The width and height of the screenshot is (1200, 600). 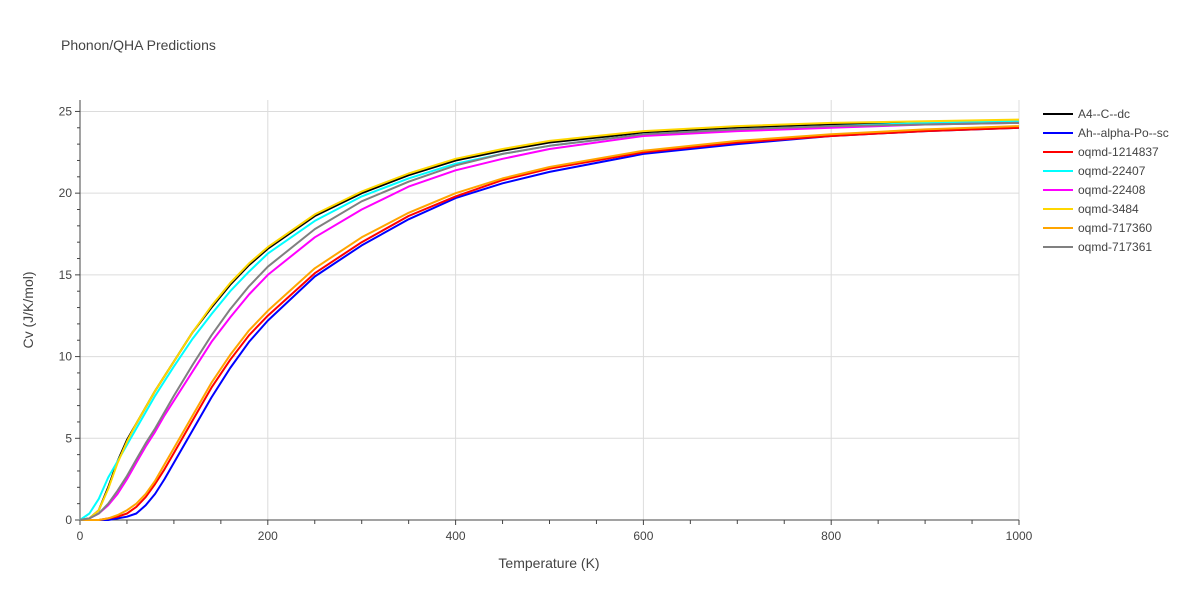 What do you see at coordinates (1115, 247) in the screenshot?
I see `legend-label: oqmd-717361` at bounding box center [1115, 247].